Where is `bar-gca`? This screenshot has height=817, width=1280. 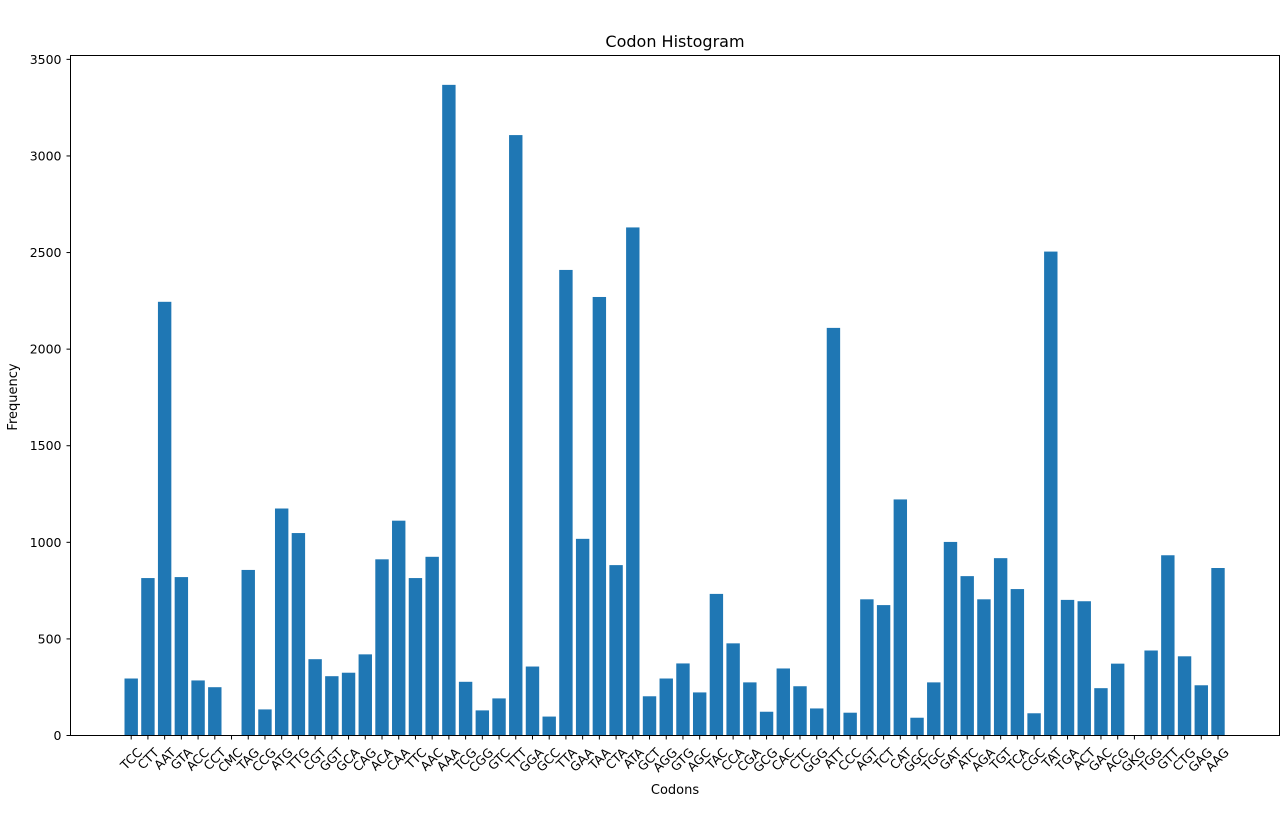
bar-gca is located at coordinates (348, 704).